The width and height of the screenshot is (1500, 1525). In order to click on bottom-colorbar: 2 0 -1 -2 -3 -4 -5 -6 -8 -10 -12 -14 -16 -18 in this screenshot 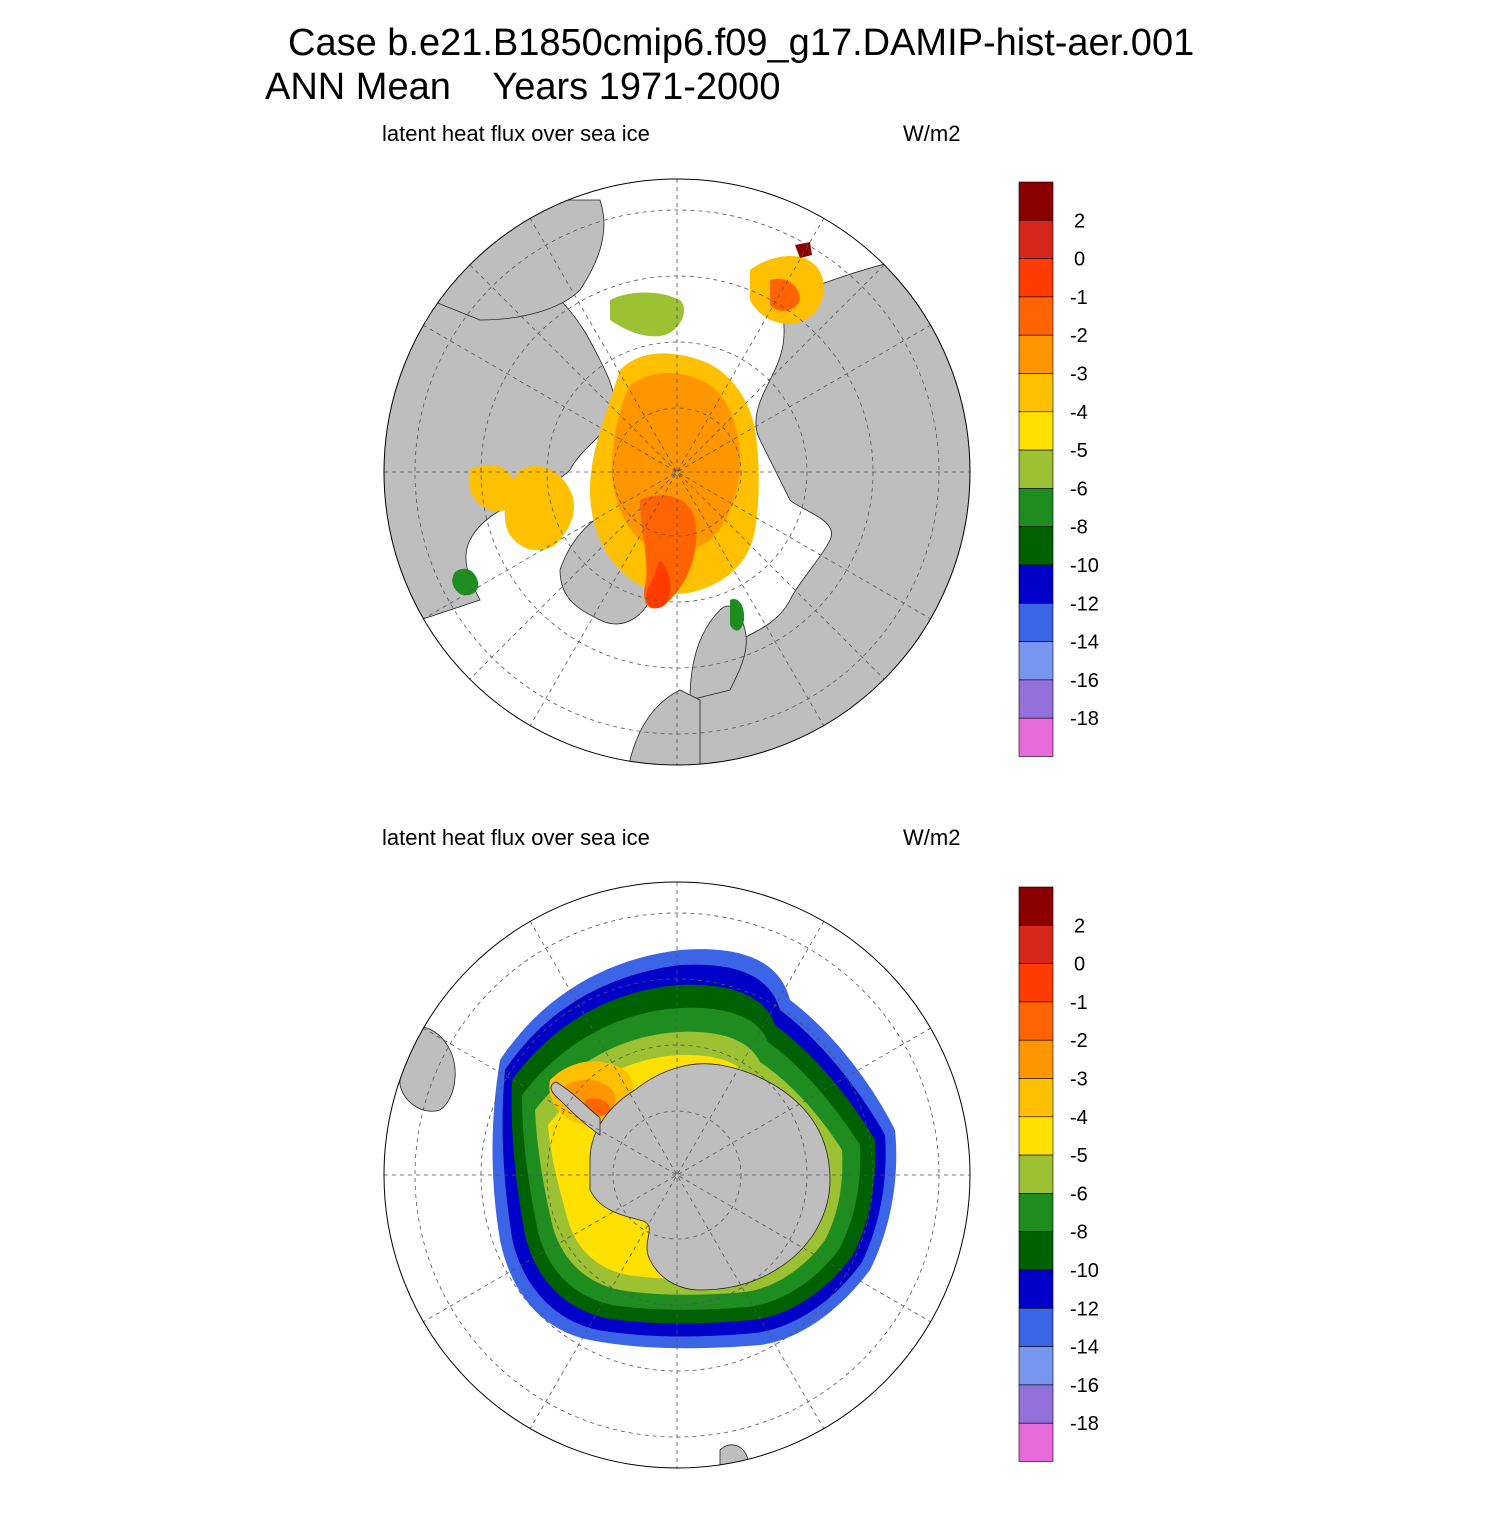, I will do `click(1058, 1174)`.